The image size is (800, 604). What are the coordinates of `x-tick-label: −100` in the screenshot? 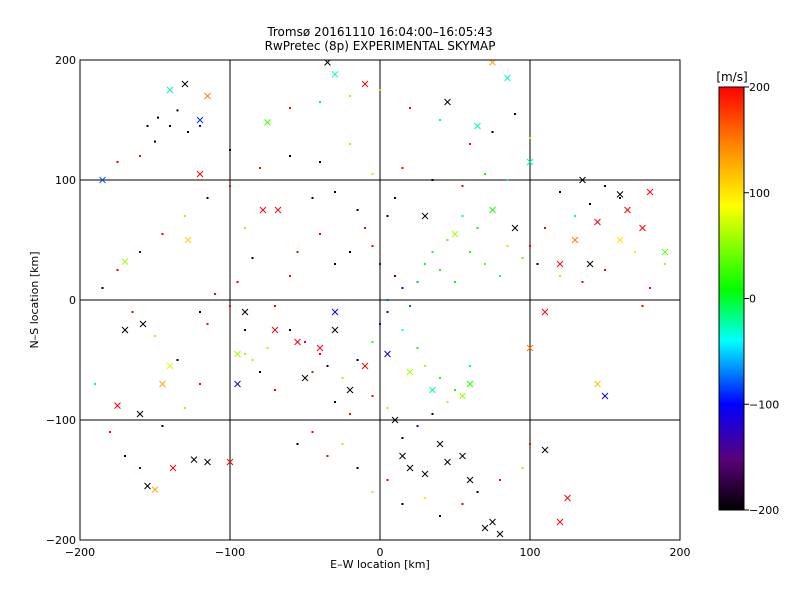 It's located at (230, 552).